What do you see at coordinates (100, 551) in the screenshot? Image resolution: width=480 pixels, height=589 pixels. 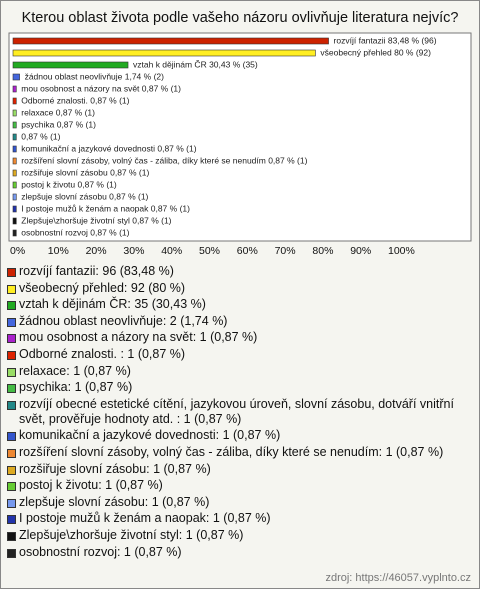 I see `legend-label: osobnostní rozvoj: 1 (0,87 %)` at bounding box center [100, 551].